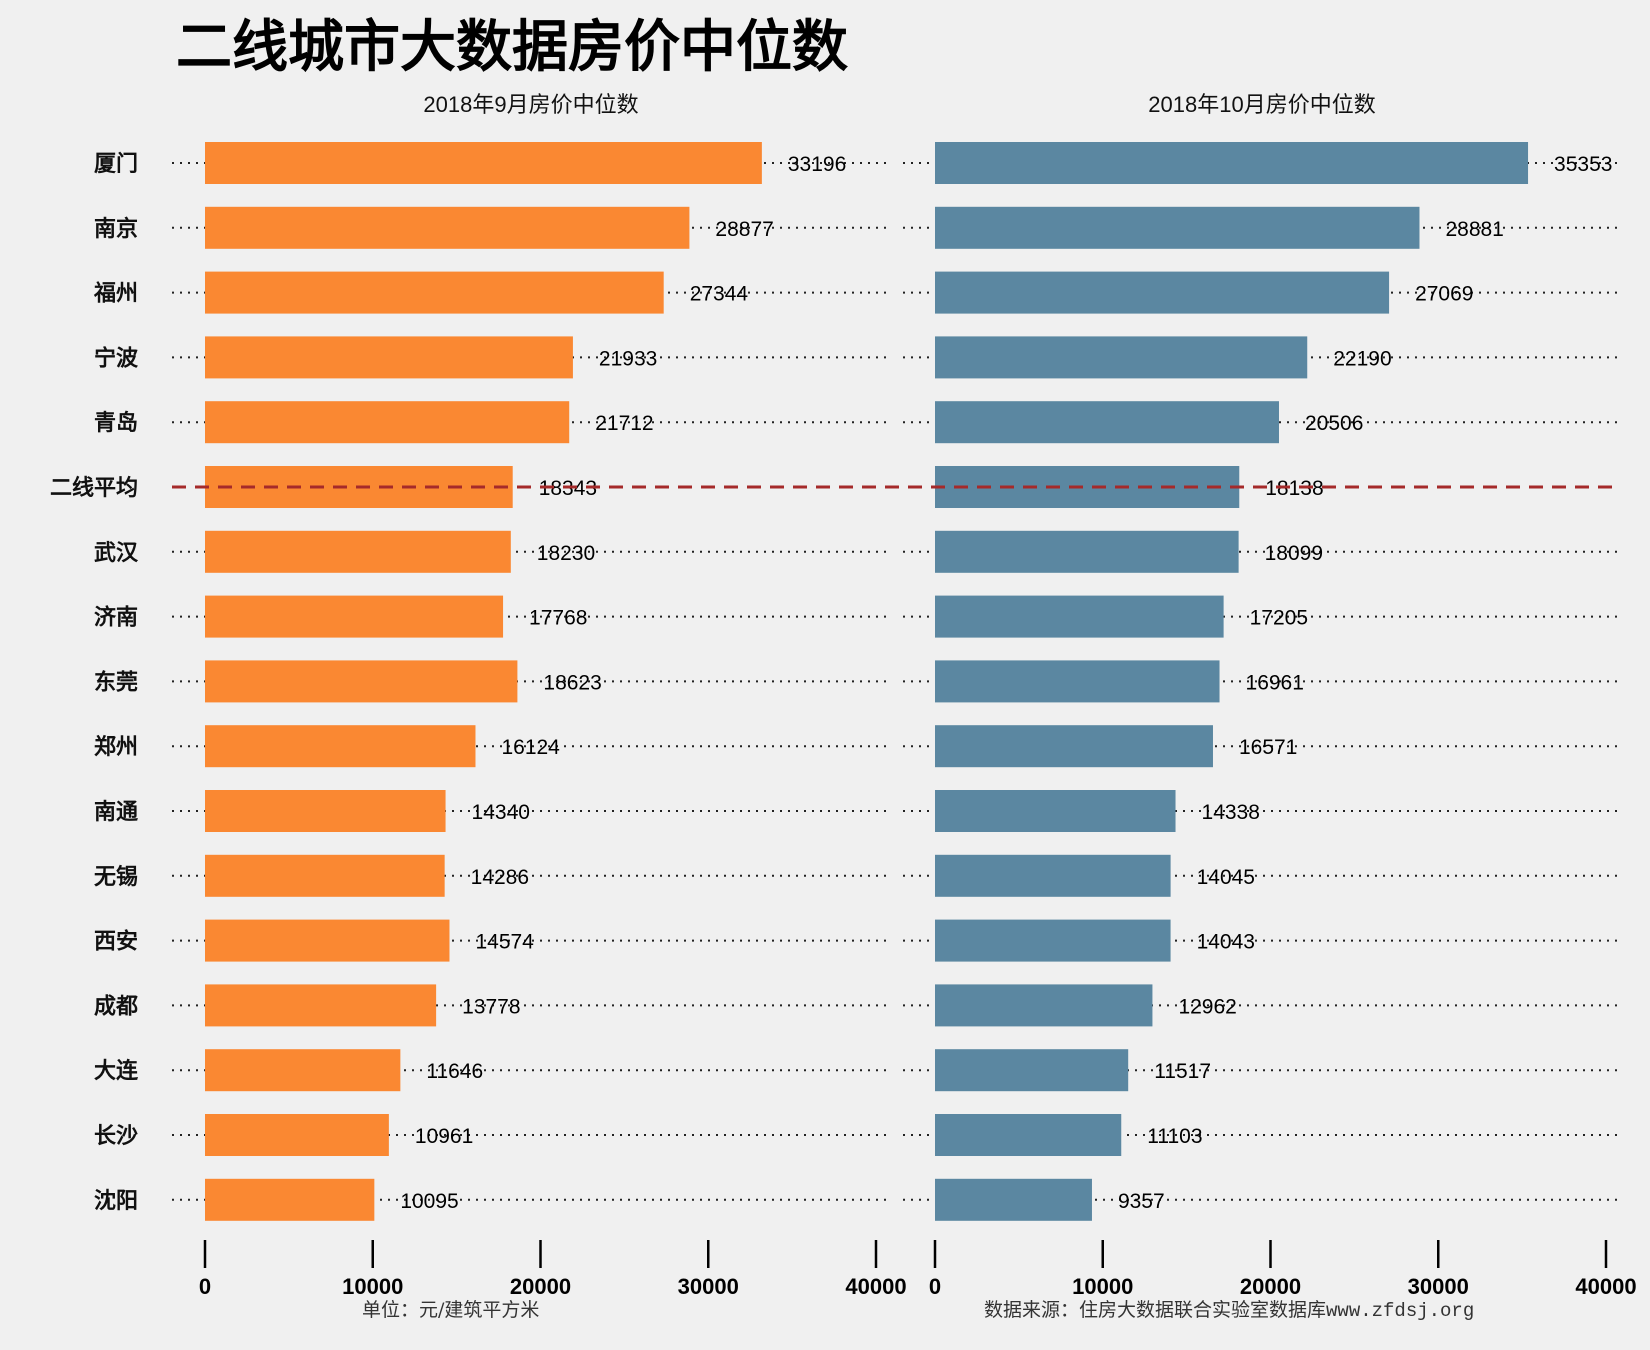 This screenshot has height=1350, width=1650. I want to click on category-label: 济南, so click(116, 618).